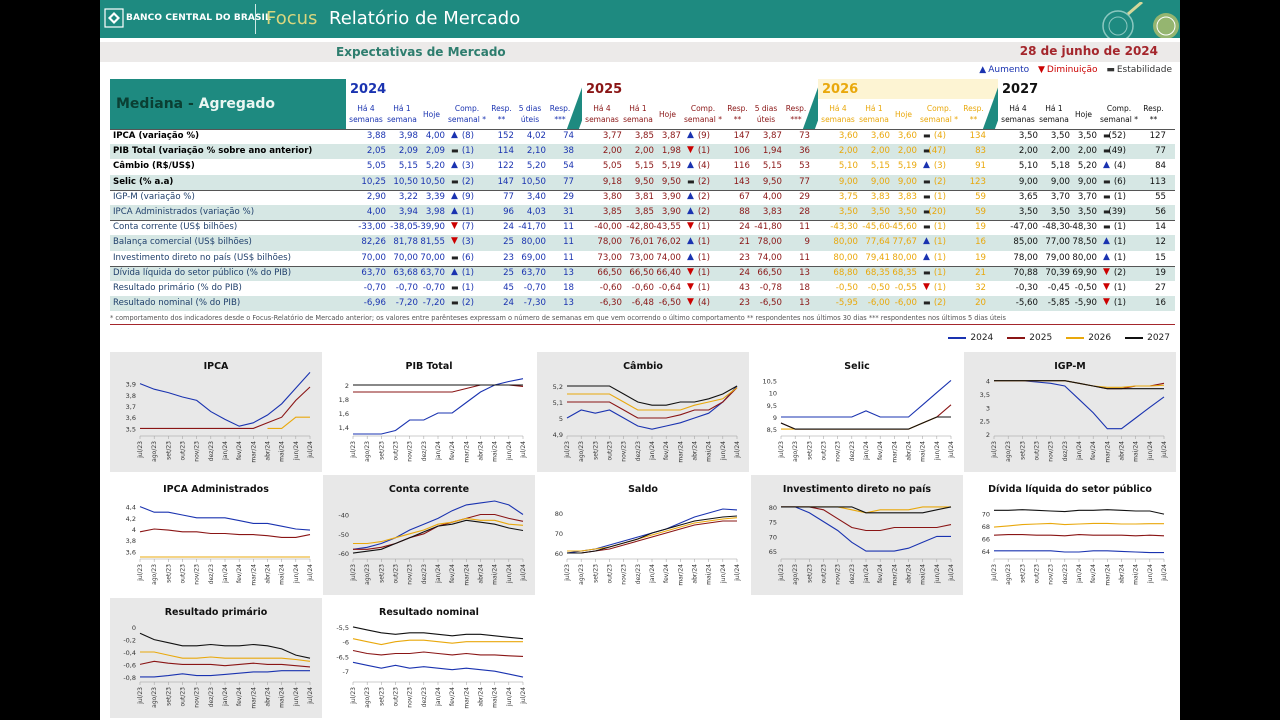 The height and width of the screenshot is (720, 1280). What do you see at coordinates (1060, 136) in the screenshot?
I see `cell-value: 3,50` at bounding box center [1060, 136].